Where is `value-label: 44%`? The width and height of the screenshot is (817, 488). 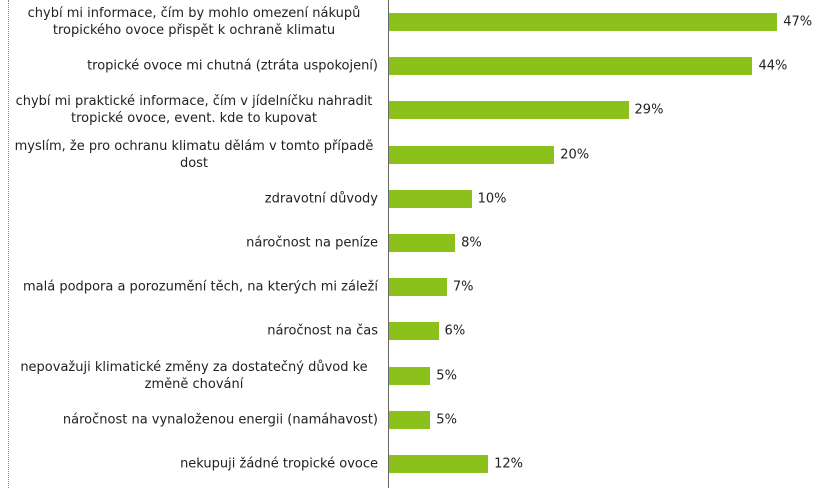
value-label: 44% is located at coordinates (773, 66).